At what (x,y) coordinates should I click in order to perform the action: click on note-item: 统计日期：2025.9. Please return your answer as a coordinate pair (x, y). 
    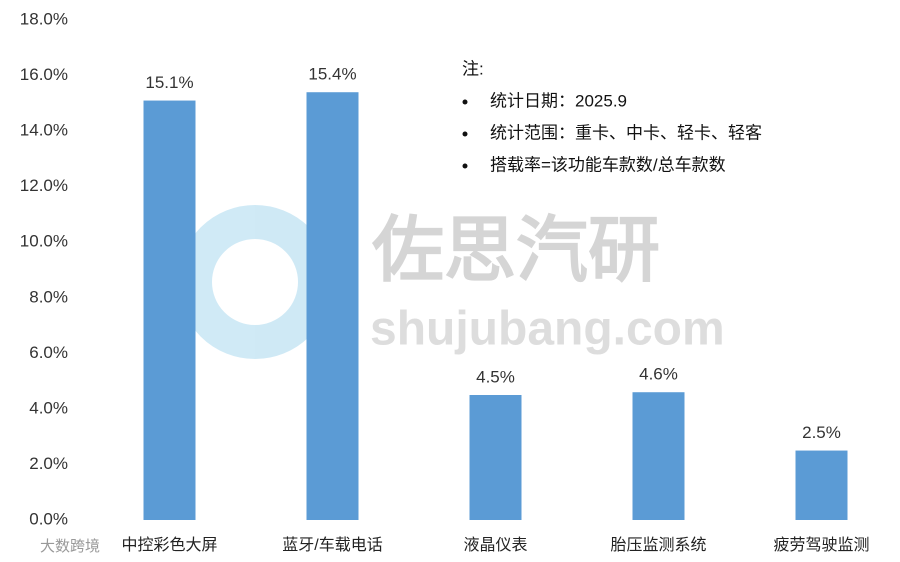
    Looking at the image, I should click on (558, 100).